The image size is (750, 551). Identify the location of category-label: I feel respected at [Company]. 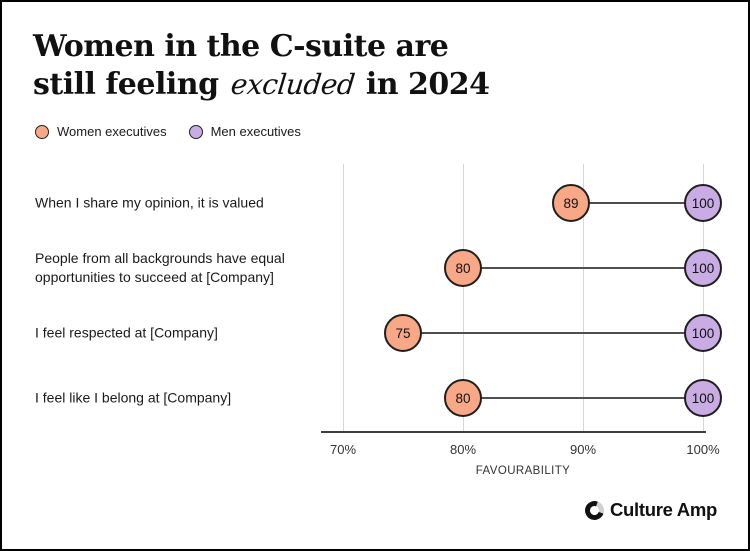
(126, 332).